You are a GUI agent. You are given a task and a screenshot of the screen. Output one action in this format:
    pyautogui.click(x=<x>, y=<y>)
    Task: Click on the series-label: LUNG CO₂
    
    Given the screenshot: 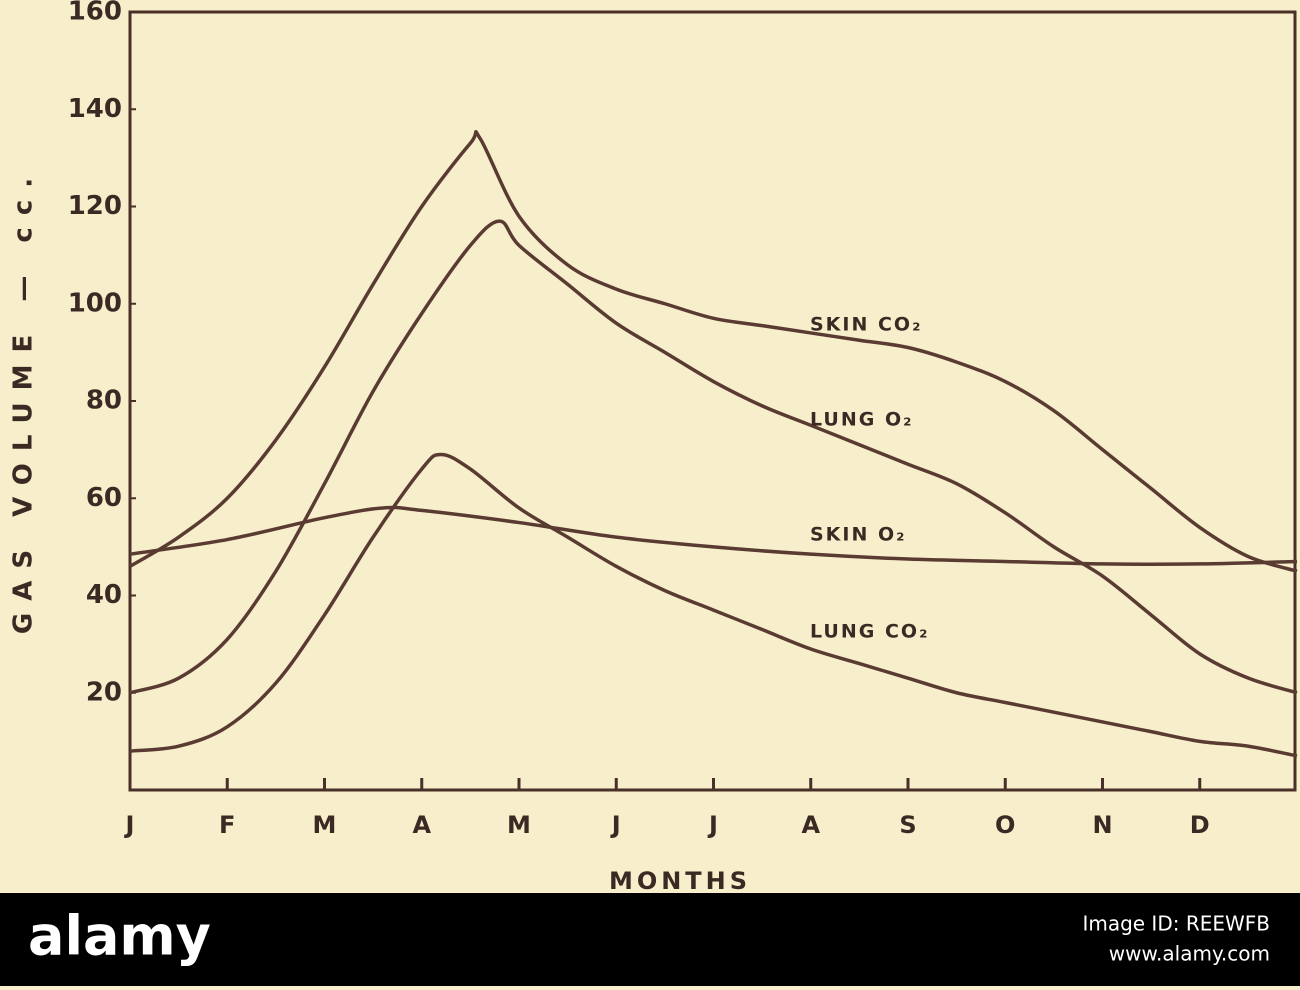 What is the action you would take?
    pyautogui.click(x=869, y=632)
    